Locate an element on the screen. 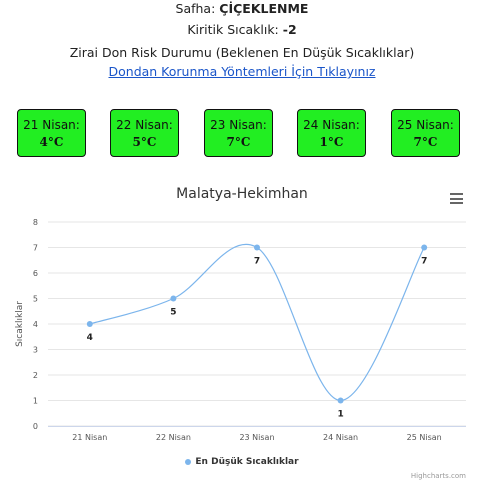 The width and height of the screenshot is (484, 492). legend-item: En Düşük Sıcaklıklar is located at coordinates (242, 462).